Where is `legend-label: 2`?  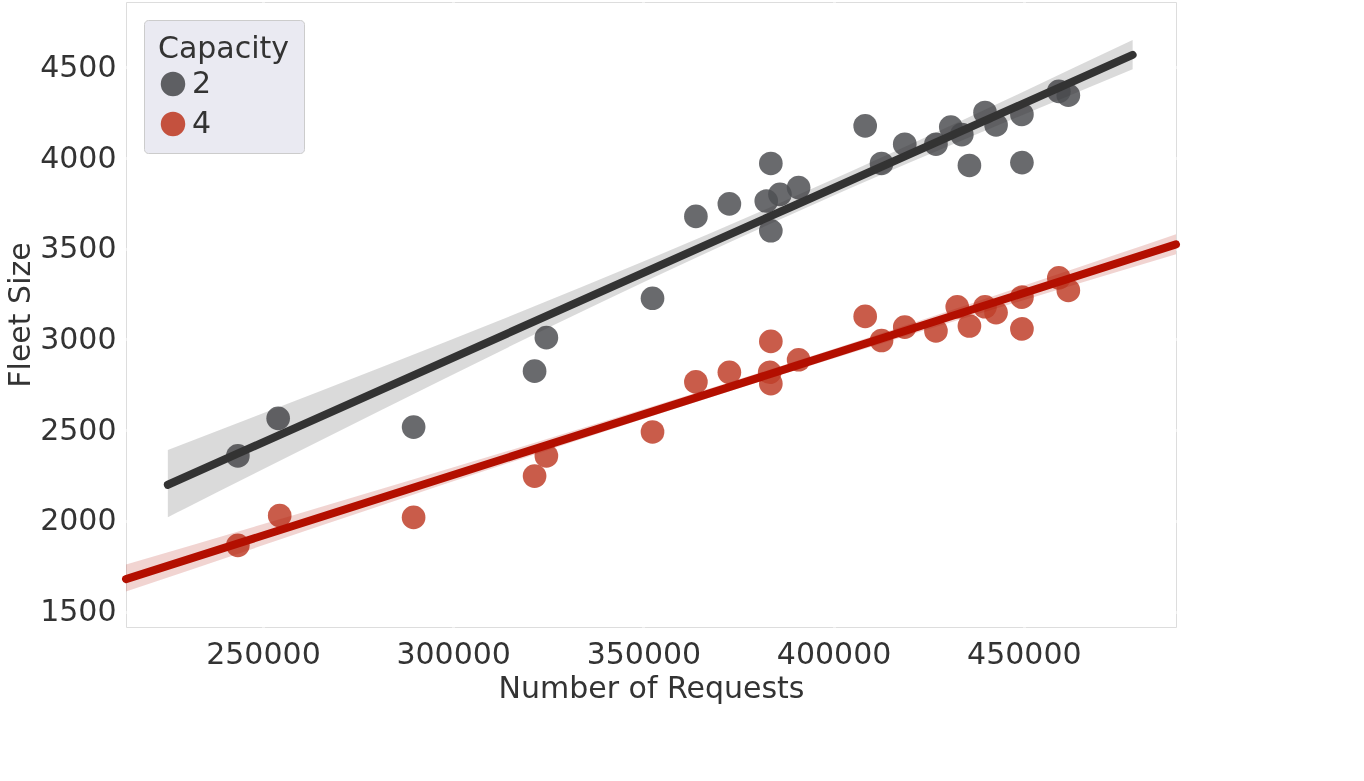 legend-label: 2 is located at coordinates (202, 82).